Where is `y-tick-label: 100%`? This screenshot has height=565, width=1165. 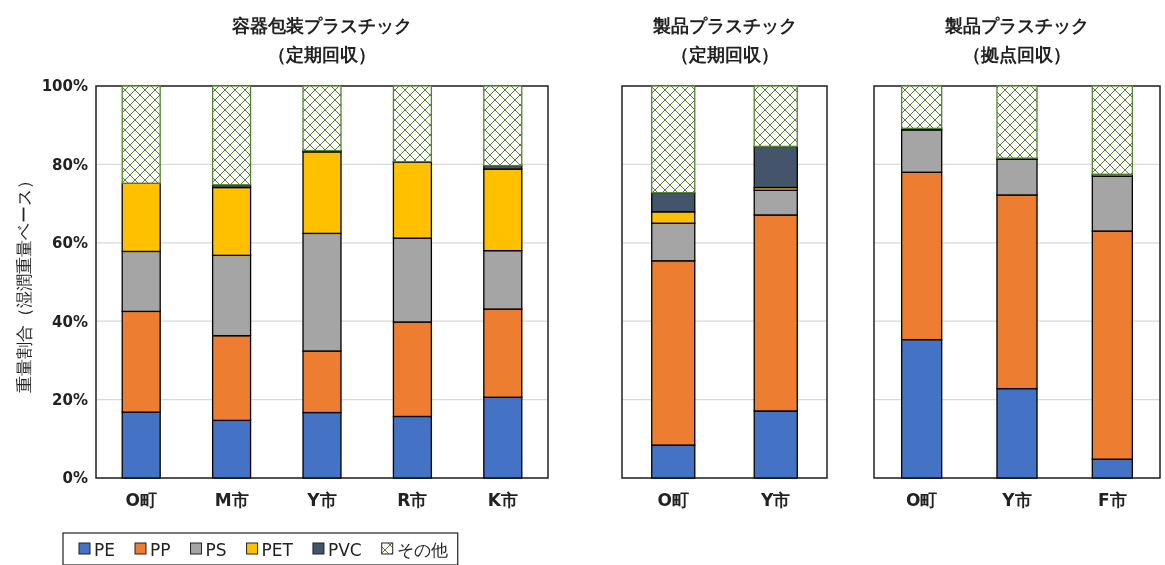 y-tick-label: 100% is located at coordinates (64, 86).